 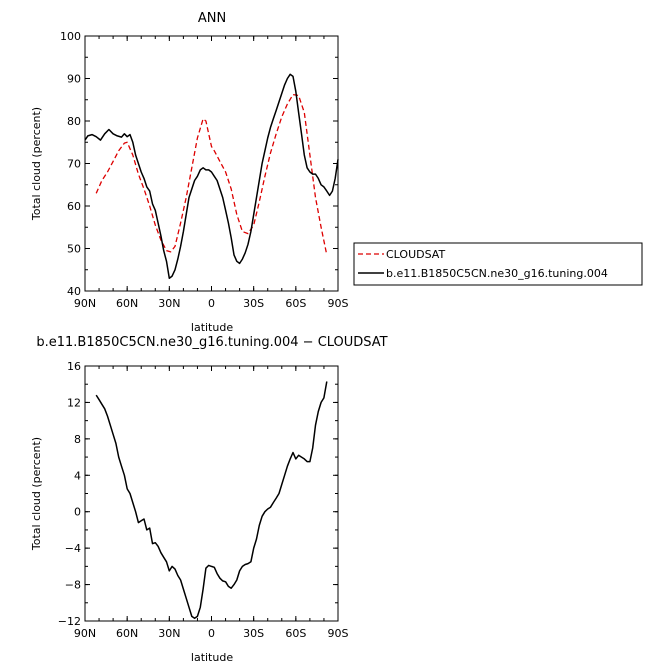 I want to click on top-ytick-label: 50, so click(x=74, y=249).